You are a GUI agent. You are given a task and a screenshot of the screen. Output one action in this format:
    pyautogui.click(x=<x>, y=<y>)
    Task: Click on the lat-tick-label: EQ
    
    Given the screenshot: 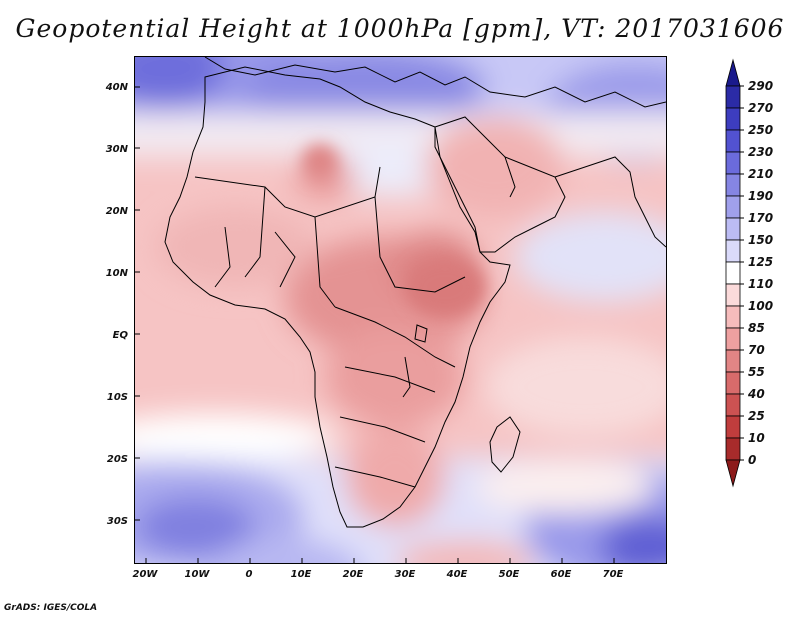 What is the action you would take?
    pyautogui.click(x=121, y=335)
    